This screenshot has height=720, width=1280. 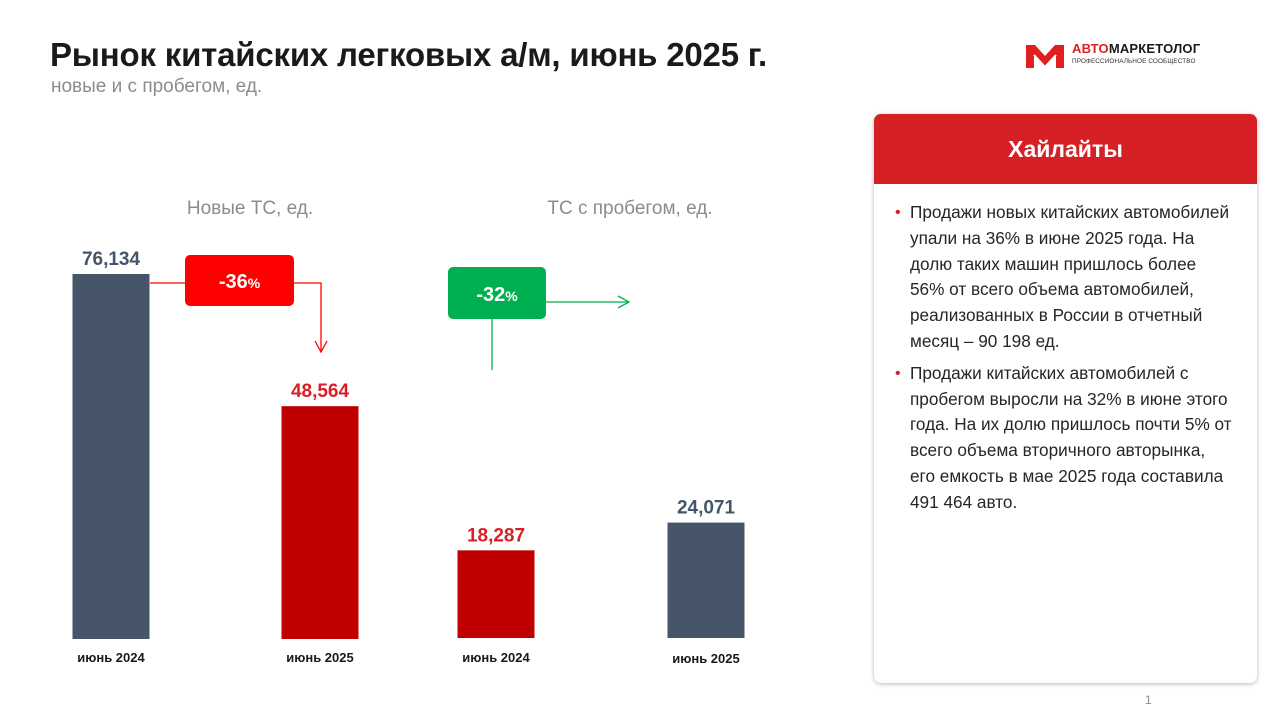 I want to click on chart-title-new: Новые ТС, ед., so click(x=250, y=208).